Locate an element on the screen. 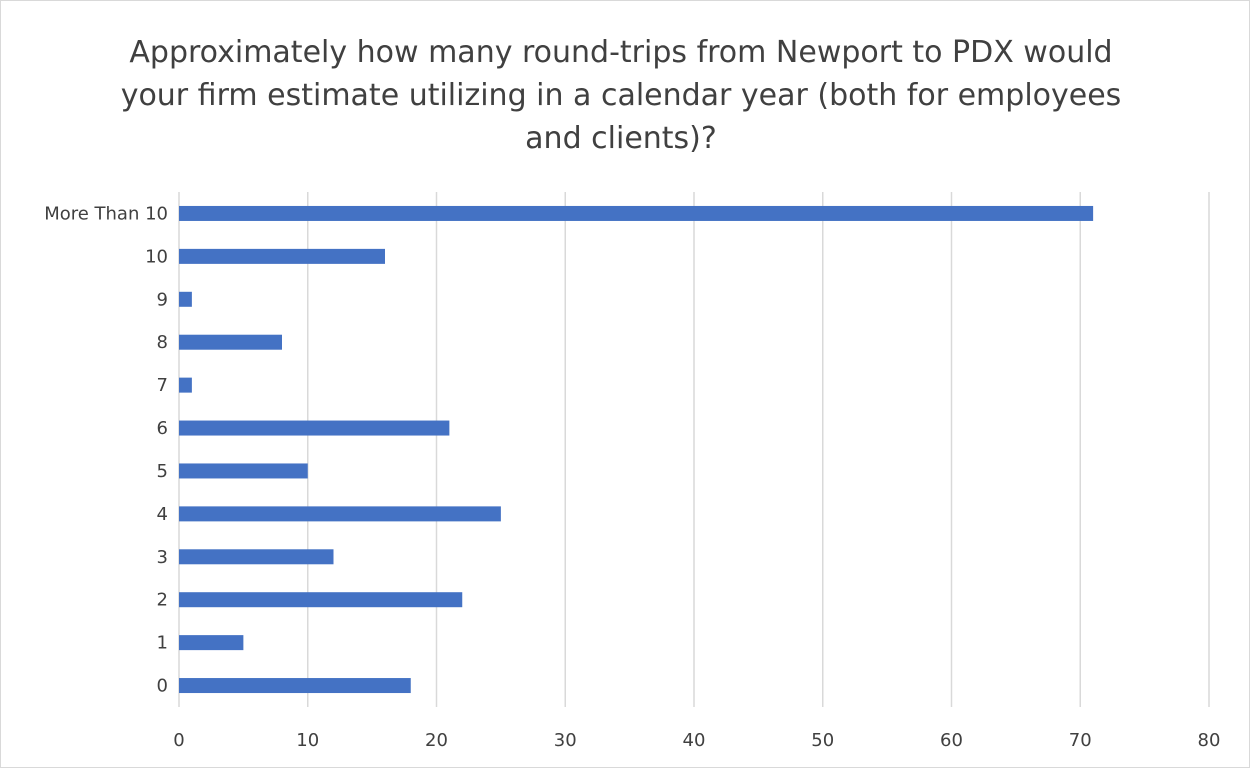 This screenshot has width=1250, height=768. category-label: 0 is located at coordinates (162, 686).